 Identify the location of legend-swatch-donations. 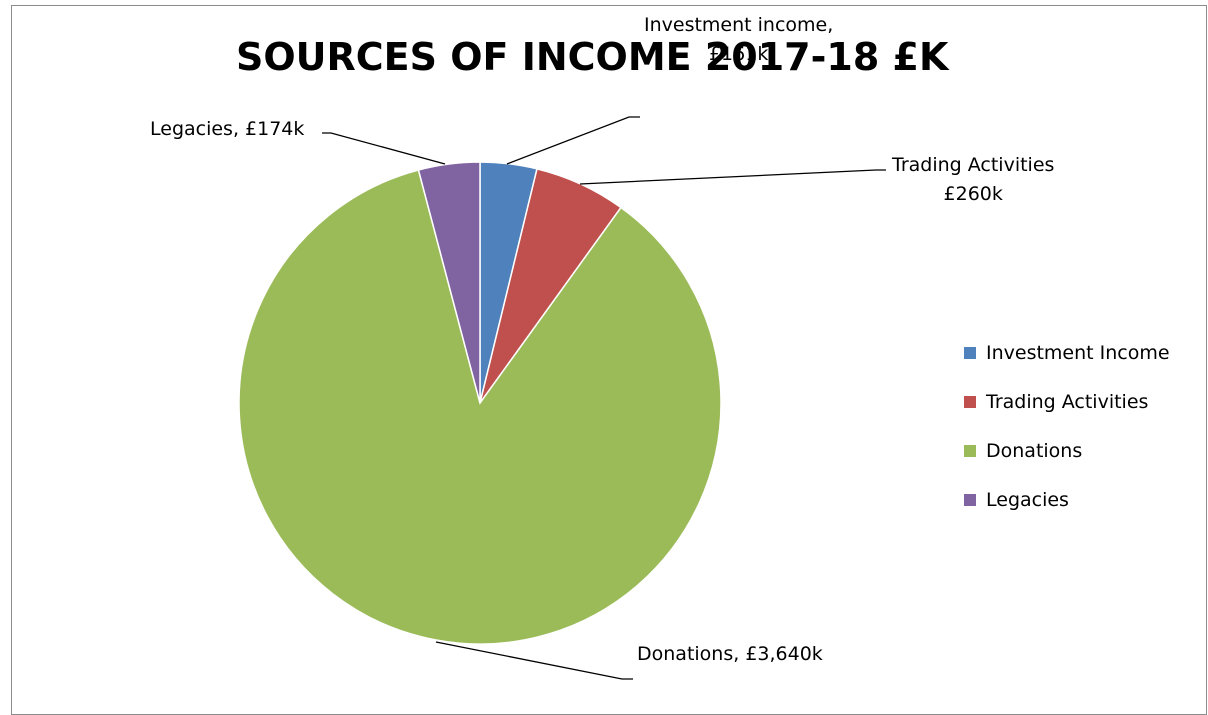
(970, 450).